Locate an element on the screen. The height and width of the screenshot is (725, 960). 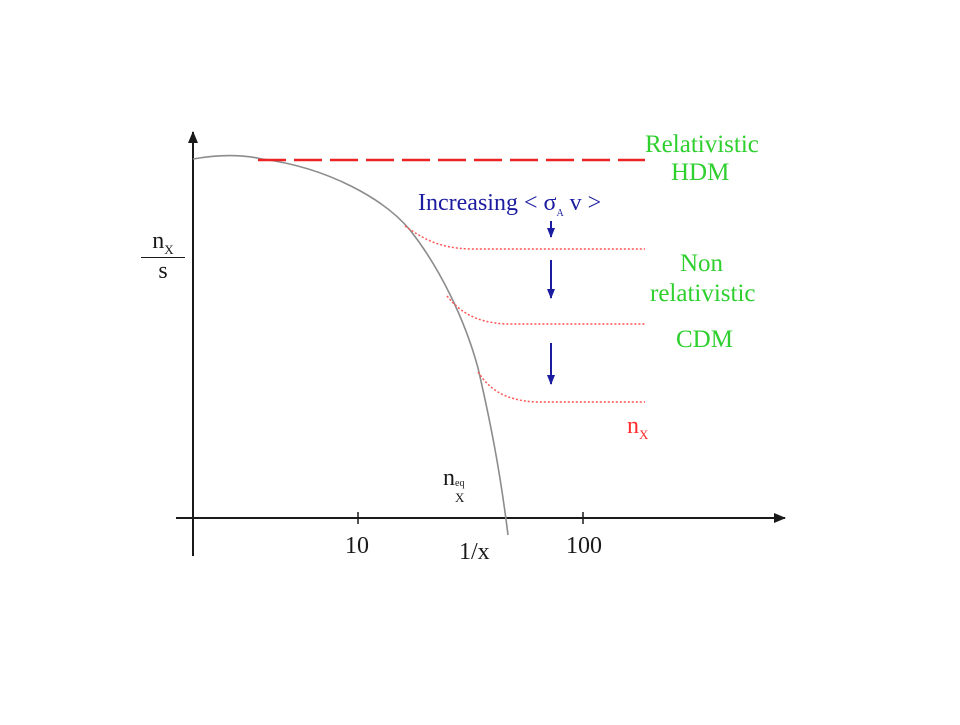
abundance-label-main: n is located at coordinates (633, 426).